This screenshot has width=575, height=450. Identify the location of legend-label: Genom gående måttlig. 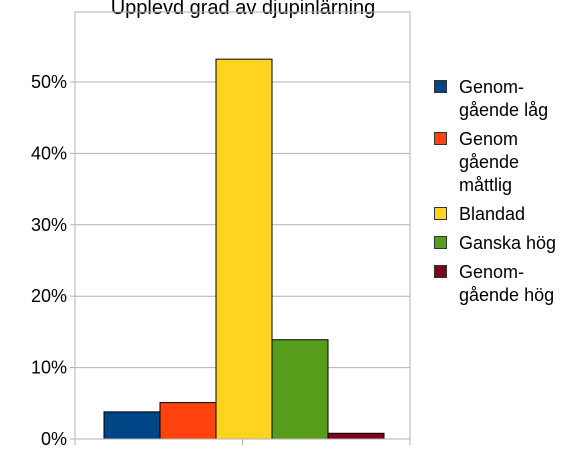
(489, 162).